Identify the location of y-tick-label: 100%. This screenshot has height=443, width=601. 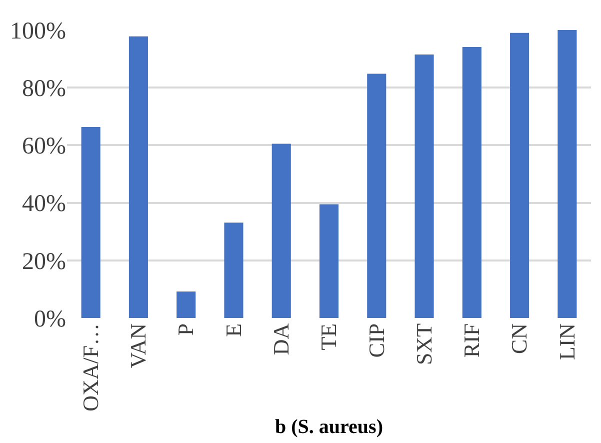
(38, 31).